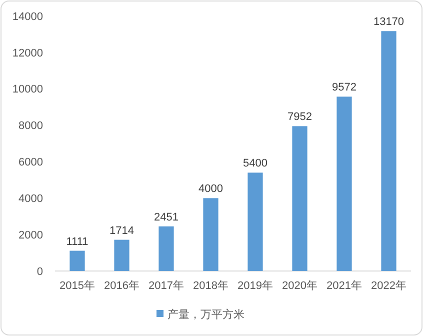 The width and height of the screenshot is (423, 336). What do you see at coordinates (344, 88) in the screenshot?
I see `data-label: 9572` at bounding box center [344, 88].